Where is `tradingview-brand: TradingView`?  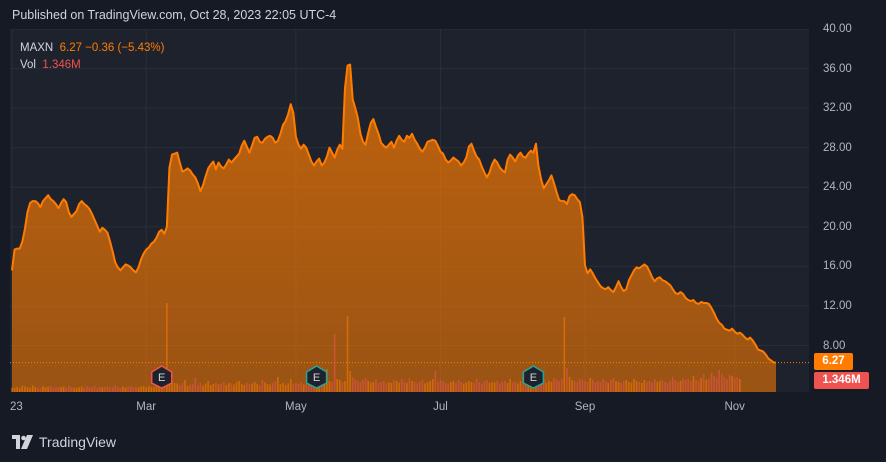
tradingview-brand: TradingView is located at coordinates (64, 442).